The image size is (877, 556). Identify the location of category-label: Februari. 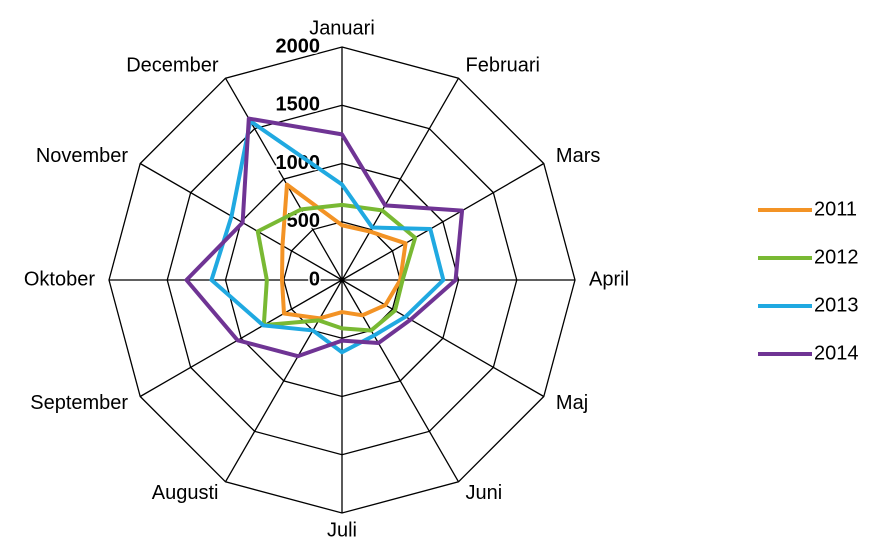
(503, 65).